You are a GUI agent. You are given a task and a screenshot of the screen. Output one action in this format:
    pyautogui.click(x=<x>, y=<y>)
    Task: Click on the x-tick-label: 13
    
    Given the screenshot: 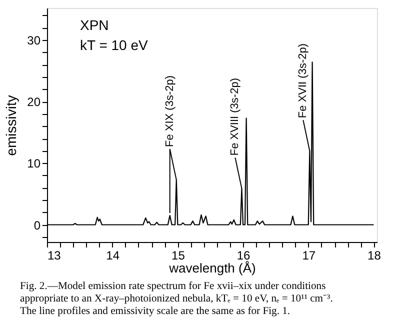 What is the action you would take?
    pyautogui.click(x=55, y=255)
    